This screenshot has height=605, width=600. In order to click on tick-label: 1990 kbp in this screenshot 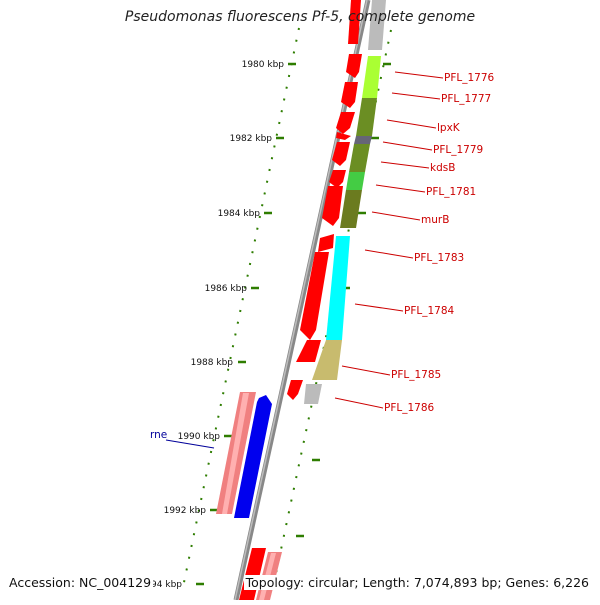, I will do `click(199, 437)`.